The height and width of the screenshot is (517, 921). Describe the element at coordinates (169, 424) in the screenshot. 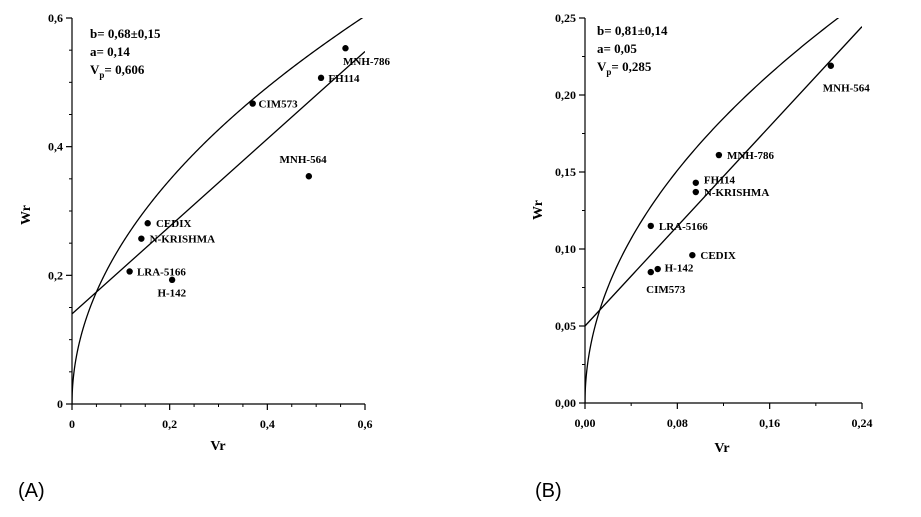

I see `x-tick-label: 0,2` at that location.